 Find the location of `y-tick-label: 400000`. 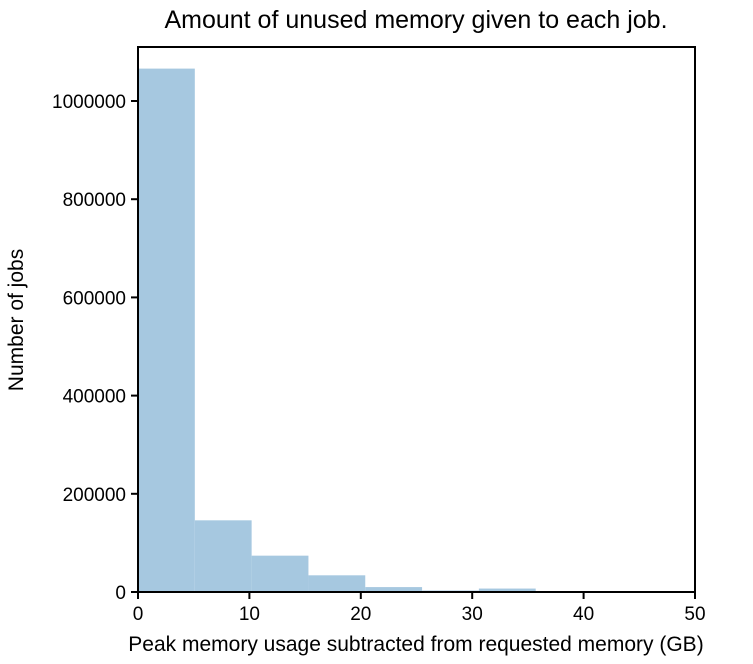

y-tick-label: 400000 is located at coordinates (94, 397).